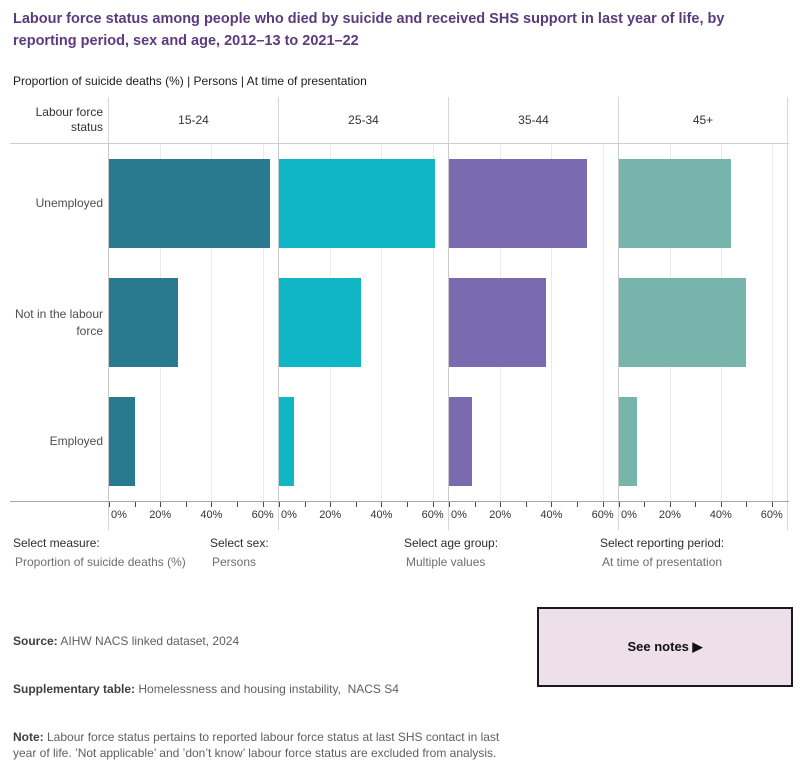  I want to click on age-group-headers: 15-24 25-34 35-44 45+, so click(448, 120).